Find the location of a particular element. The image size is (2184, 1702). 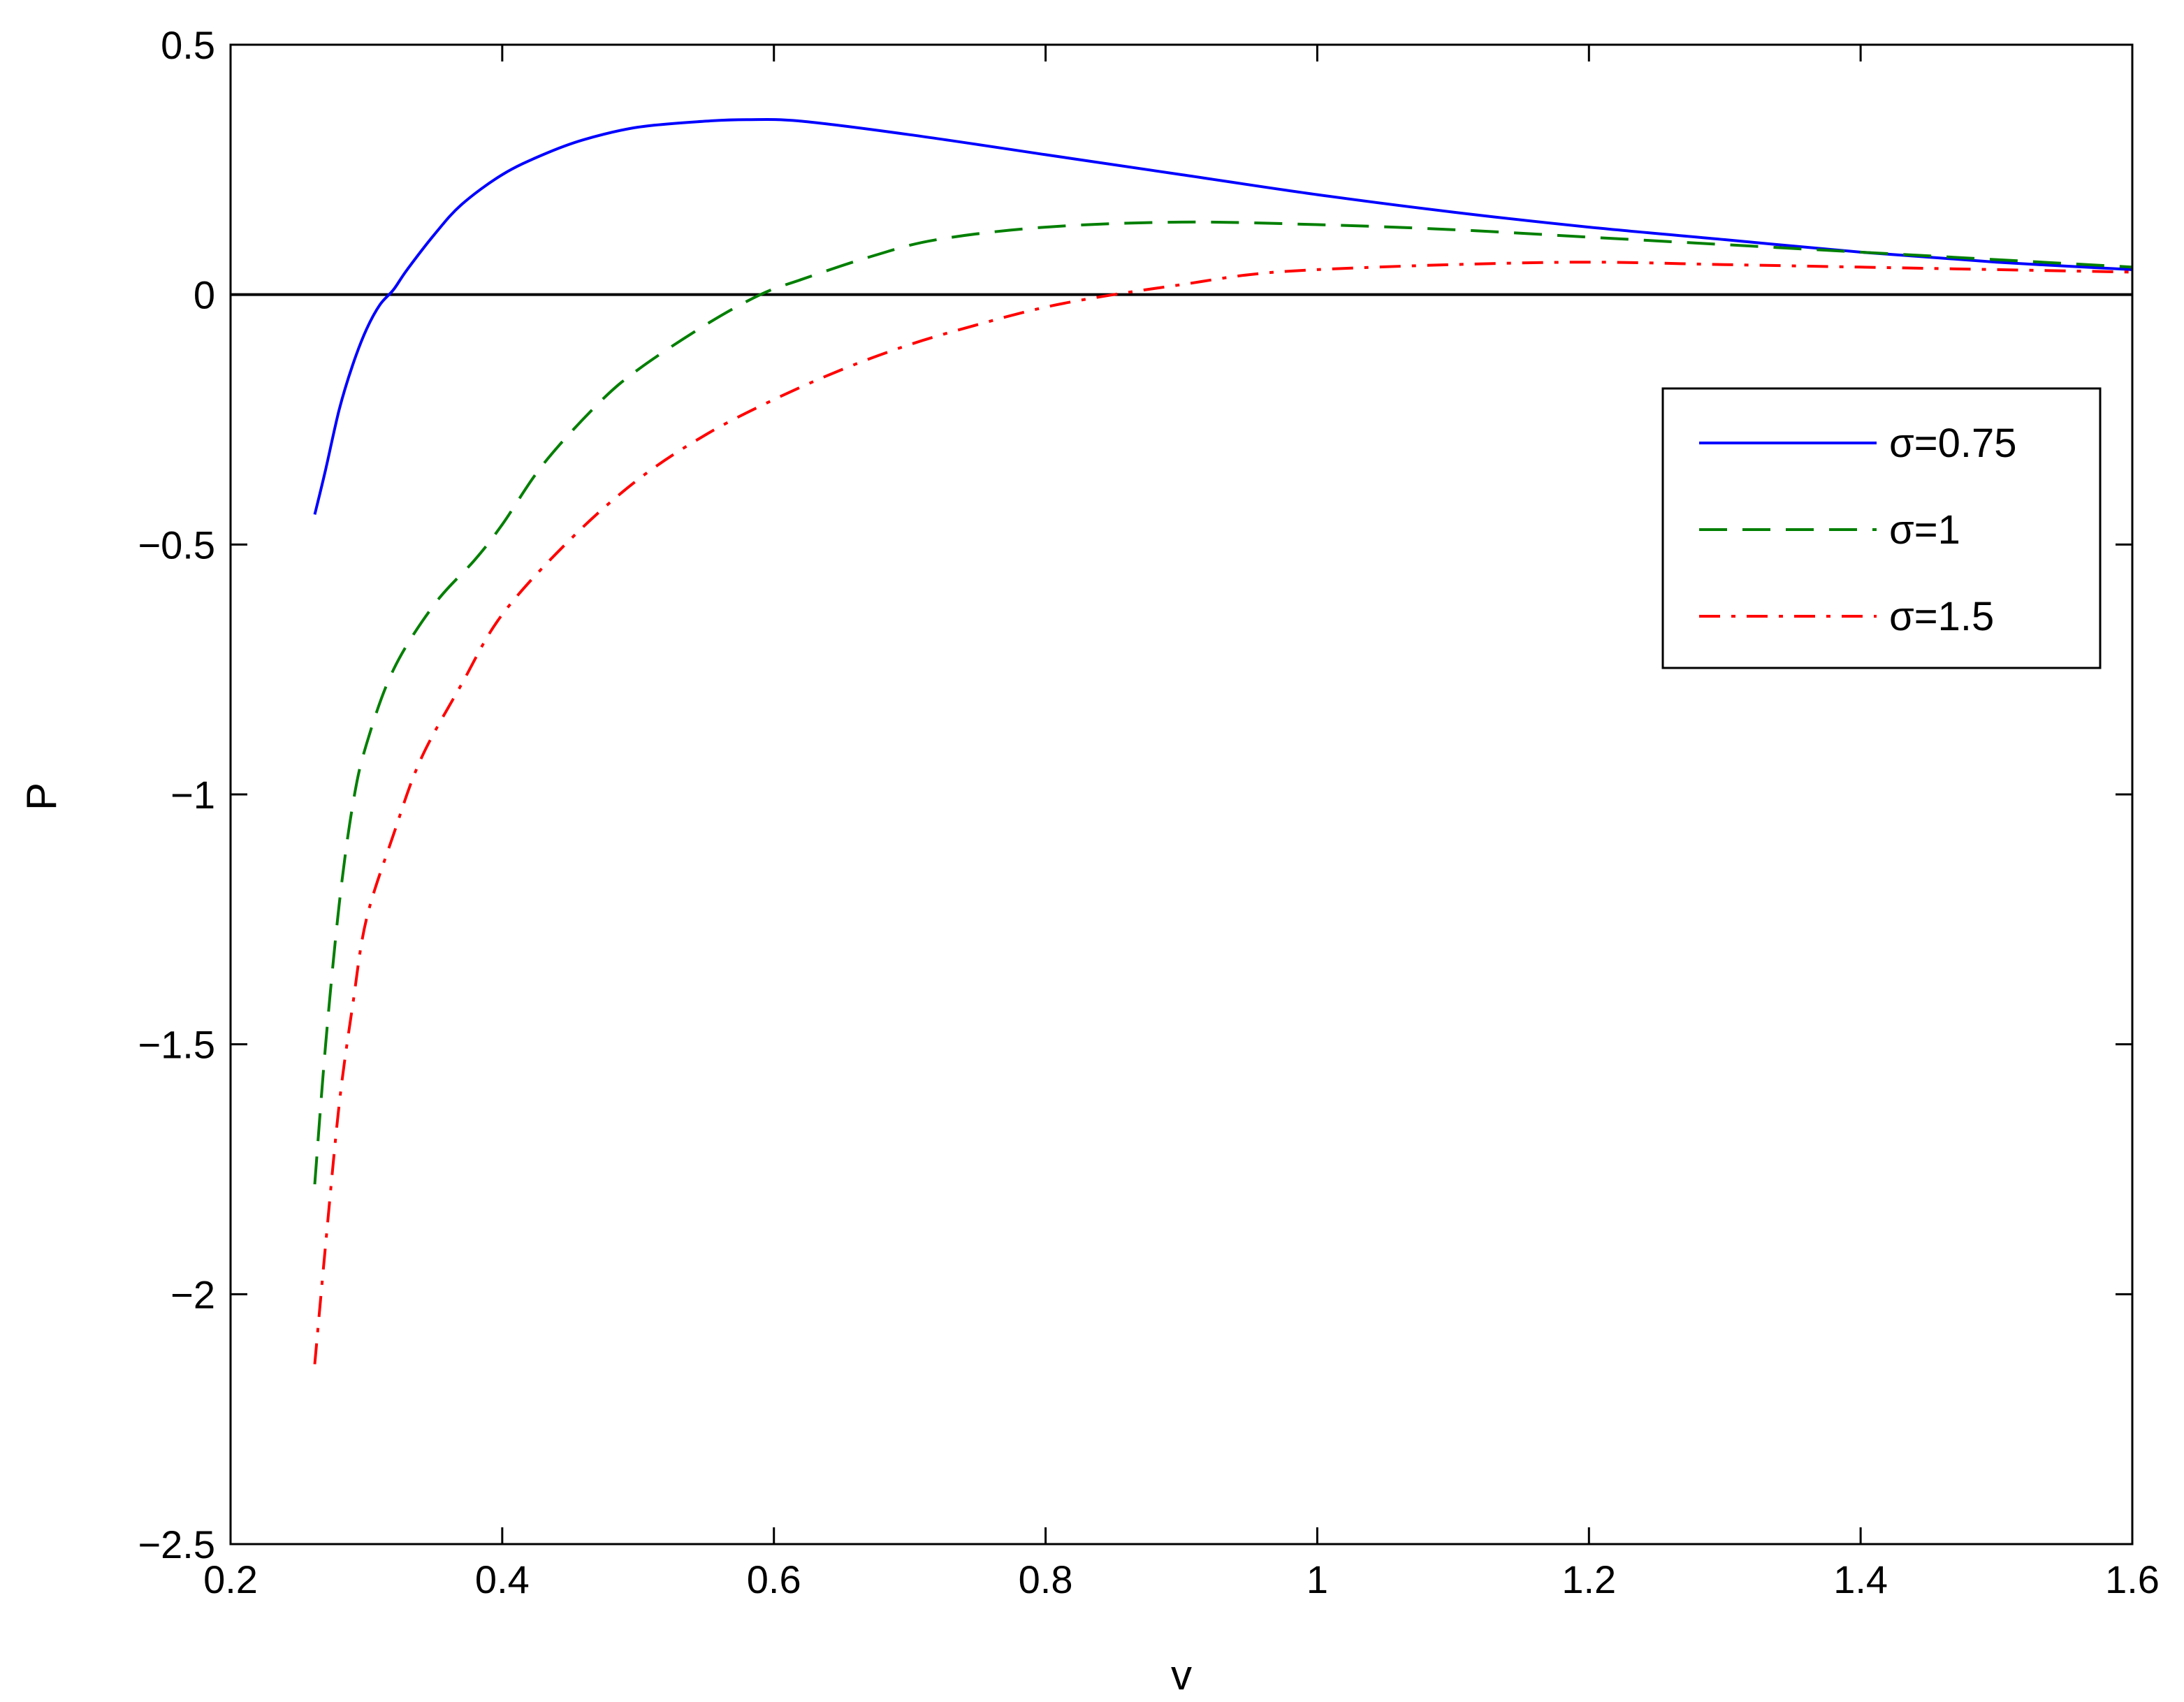

x-tick-label: 0.6 is located at coordinates (774, 1579).